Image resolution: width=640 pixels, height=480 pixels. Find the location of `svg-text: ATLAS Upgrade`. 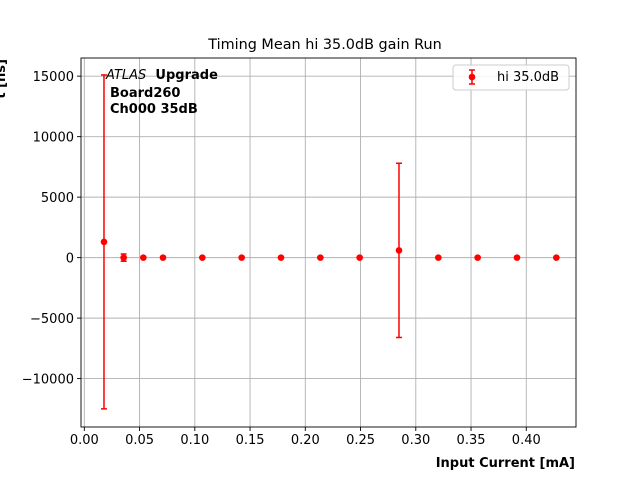

svg-text: ATLAS Upgrade is located at coordinates (161, 75).